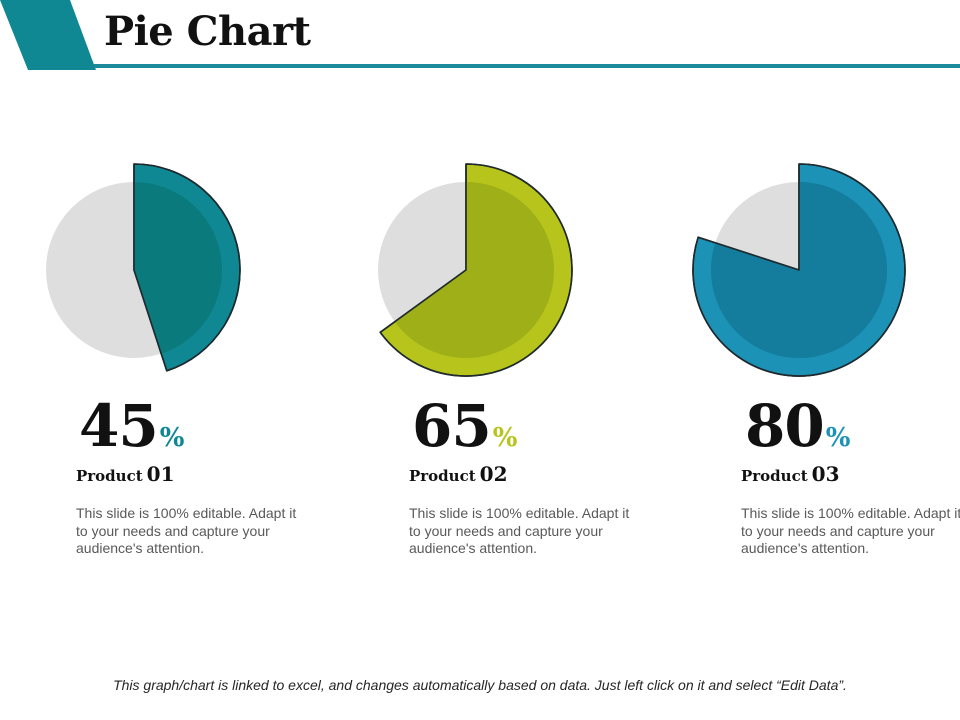 The width and height of the screenshot is (960, 720). Describe the element at coordinates (119, 426) in the screenshot. I see `percent-value: 45` at that location.